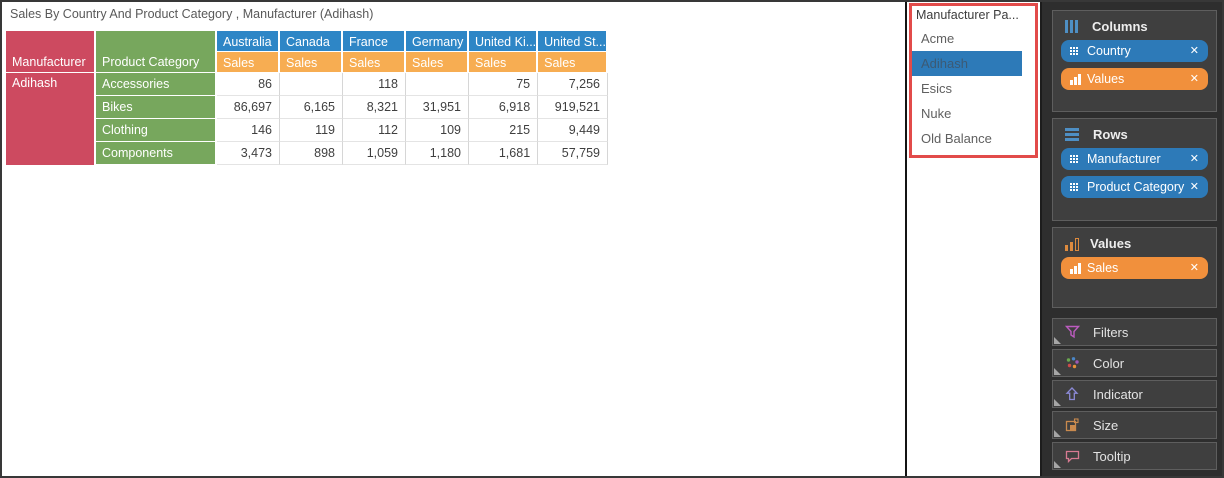  I want to click on manufacturer-row-header: Adihash, so click(51, 119).